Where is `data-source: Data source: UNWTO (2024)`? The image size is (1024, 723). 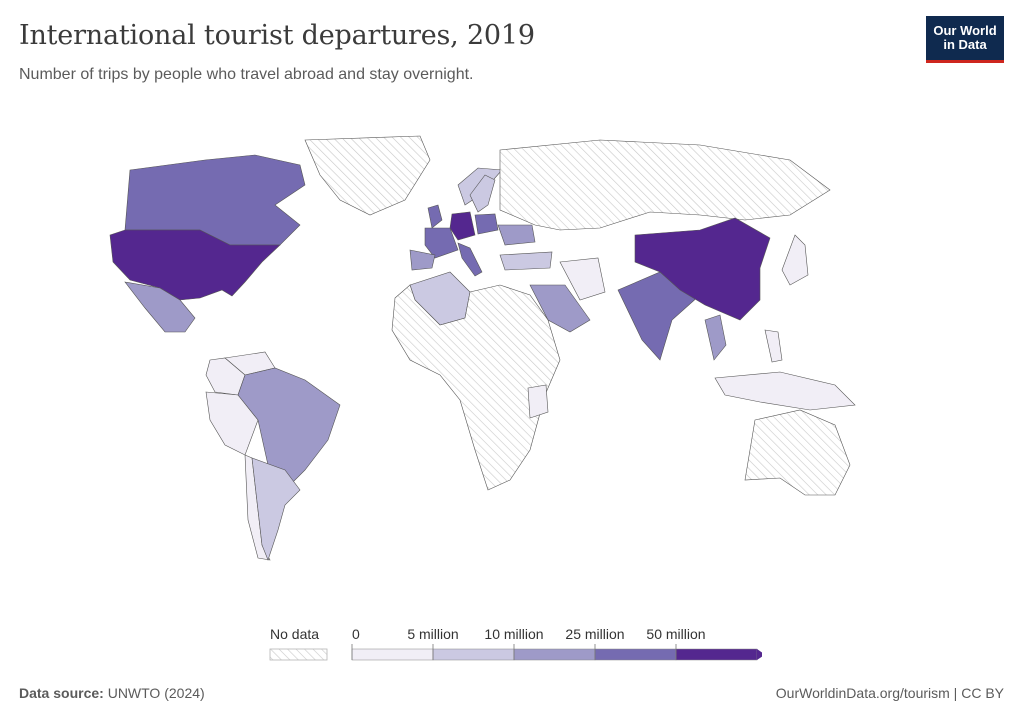
data-source: Data source: UNWTO (2024) is located at coordinates (112, 693).